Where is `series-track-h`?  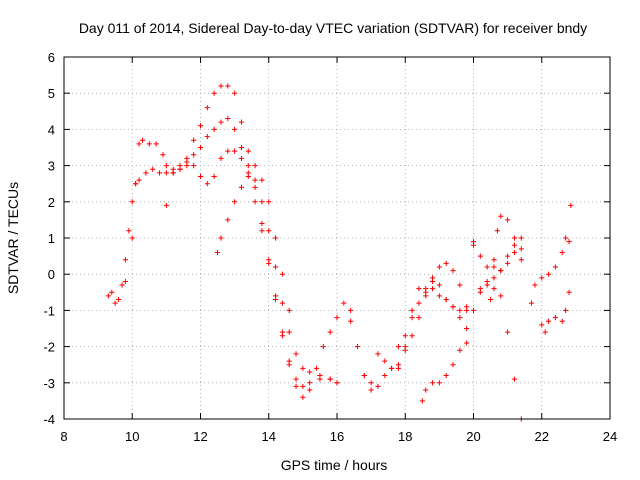 series-track-h is located at coordinates (432, 312).